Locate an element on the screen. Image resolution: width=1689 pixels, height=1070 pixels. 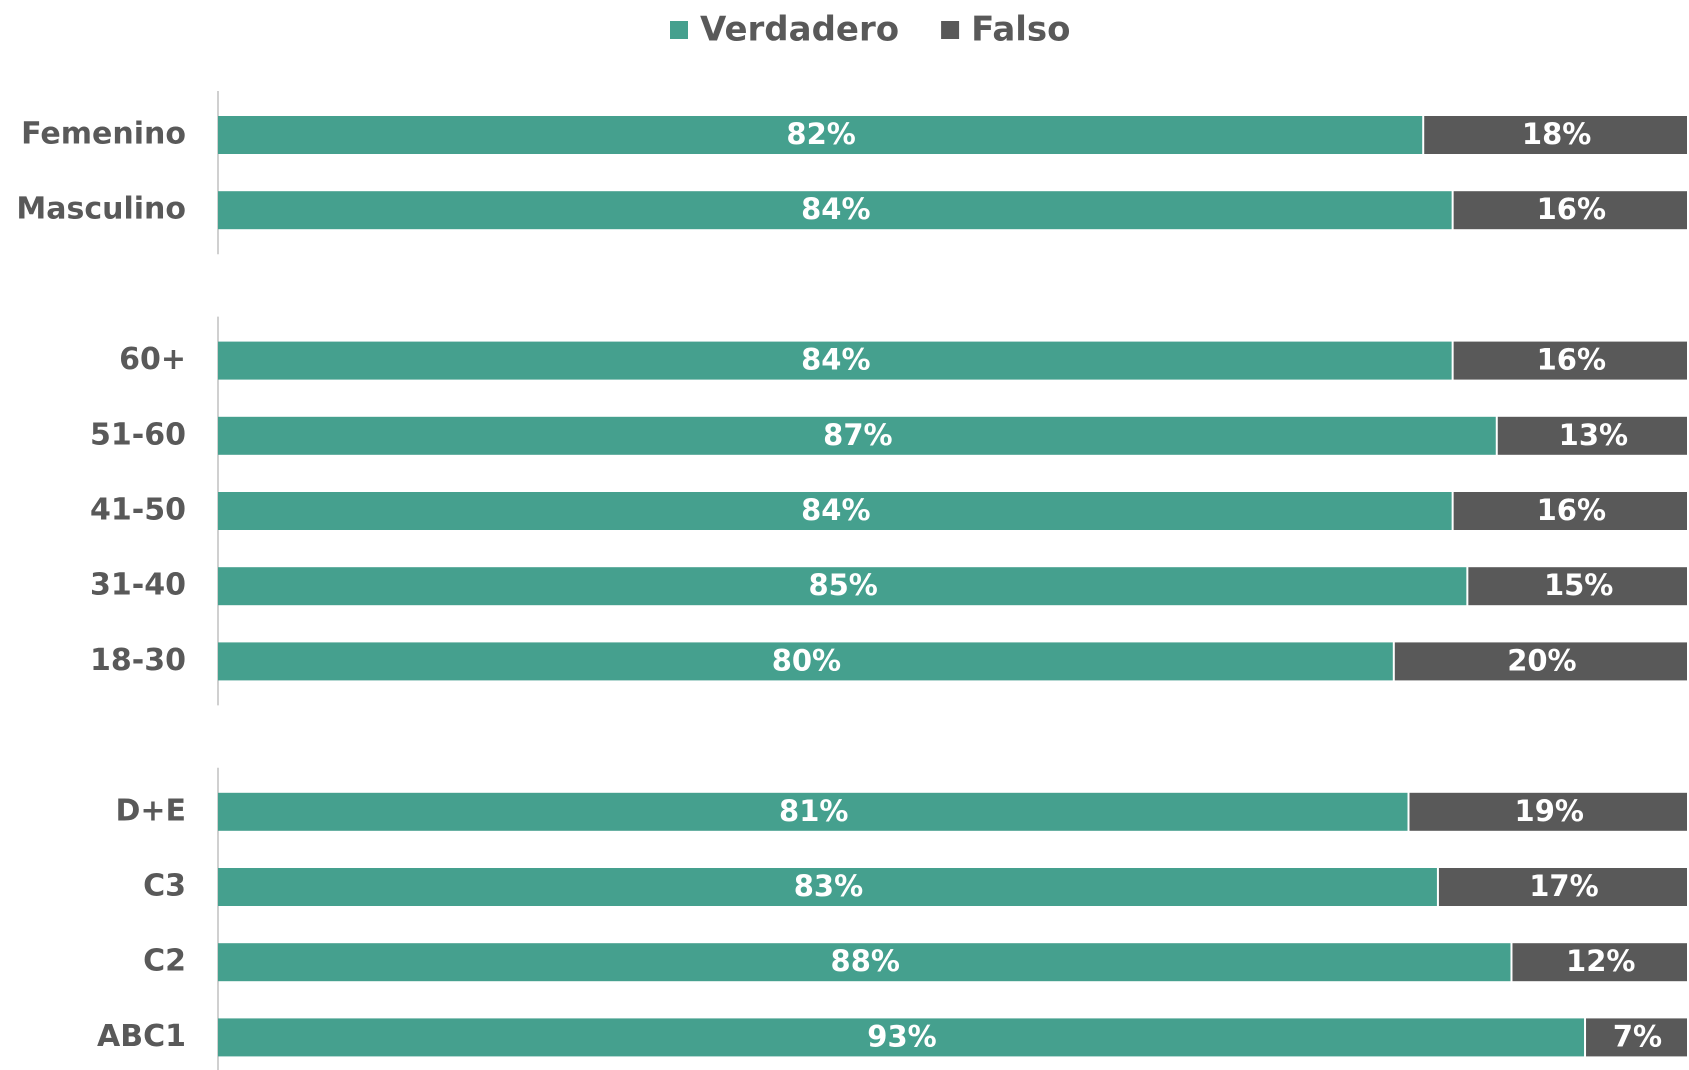
data-label: 83% is located at coordinates (828, 886).